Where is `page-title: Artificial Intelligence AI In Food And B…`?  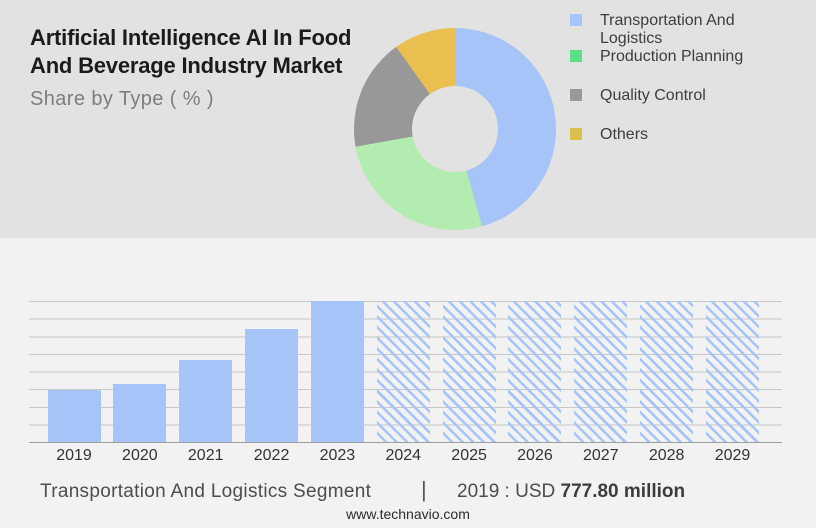 page-title: Artificial Intelligence AI In Food And B… is located at coordinates (190, 52).